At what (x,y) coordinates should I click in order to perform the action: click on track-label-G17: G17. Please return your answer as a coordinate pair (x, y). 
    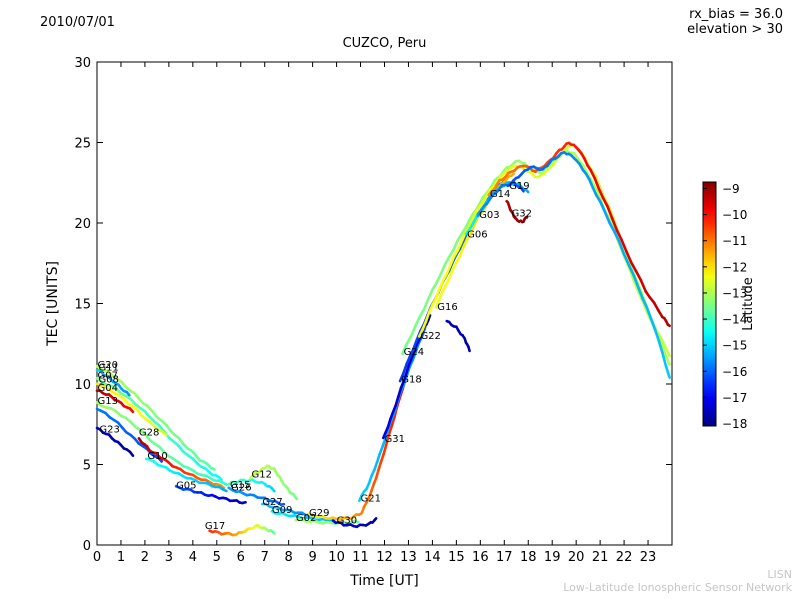
    Looking at the image, I should click on (215, 526).